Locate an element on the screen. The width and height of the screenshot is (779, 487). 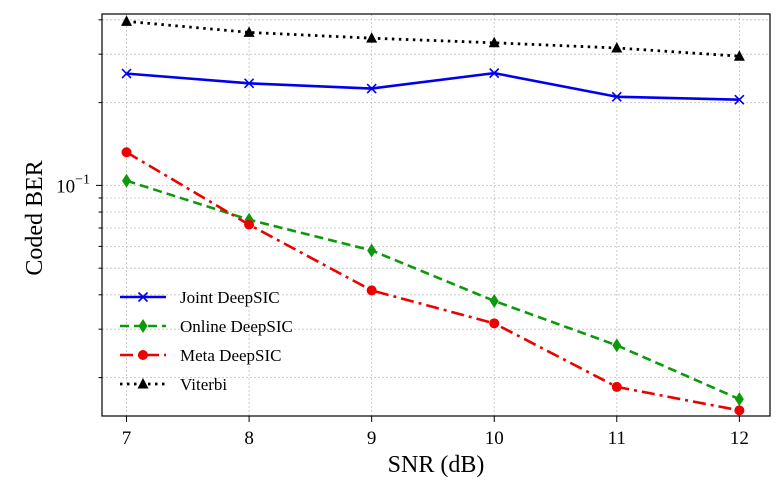
series-joint-deepsic is located at coordinates (433, 86).